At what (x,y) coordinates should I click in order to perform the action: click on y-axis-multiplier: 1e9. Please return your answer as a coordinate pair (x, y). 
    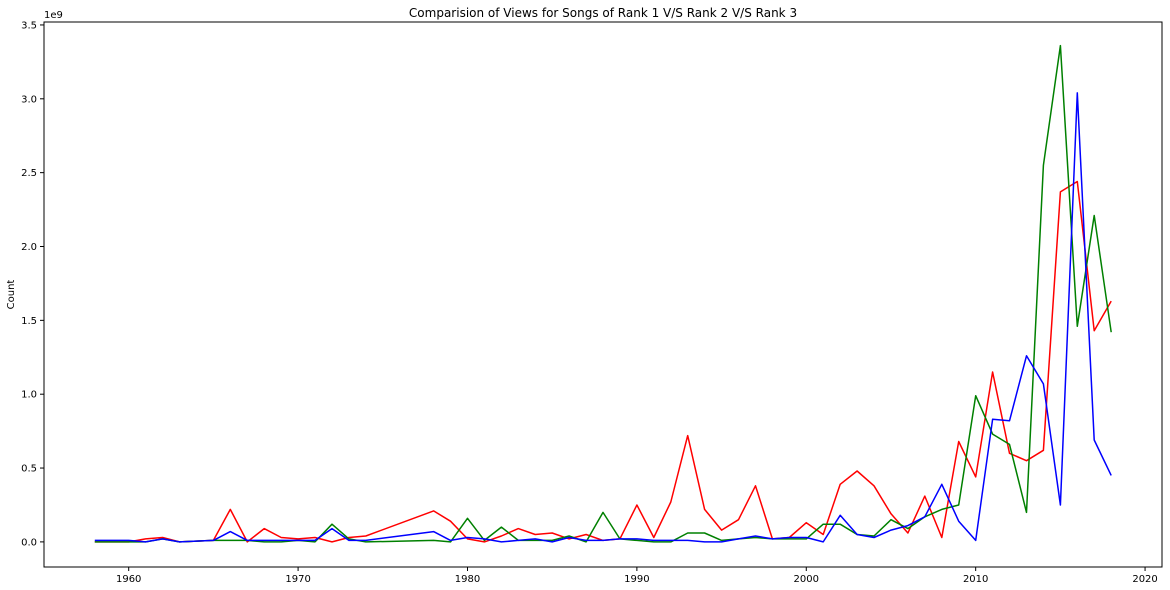
    Looking at the image, I should click on (53, 15).